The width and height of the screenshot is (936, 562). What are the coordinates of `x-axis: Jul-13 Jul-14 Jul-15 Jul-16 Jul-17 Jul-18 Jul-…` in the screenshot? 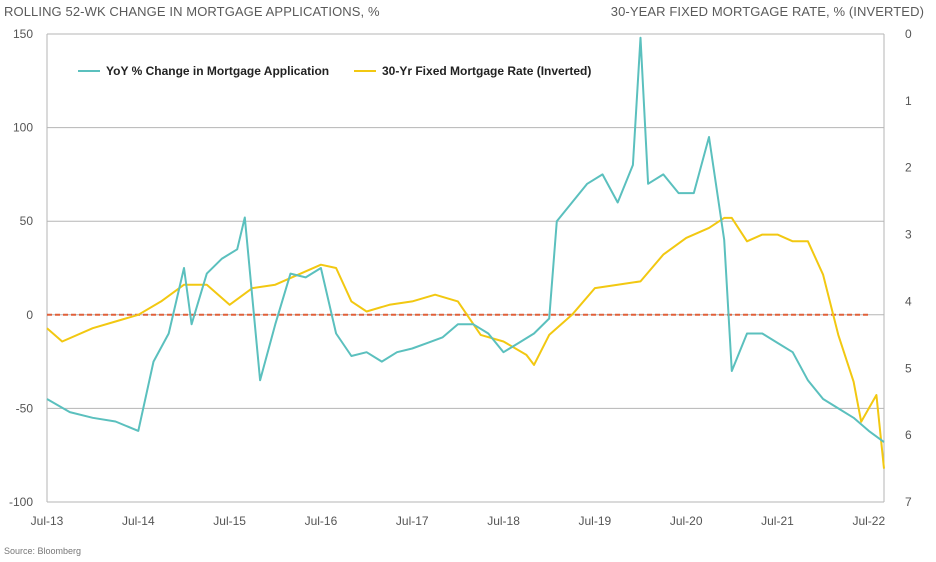 It's located at (458, 521).